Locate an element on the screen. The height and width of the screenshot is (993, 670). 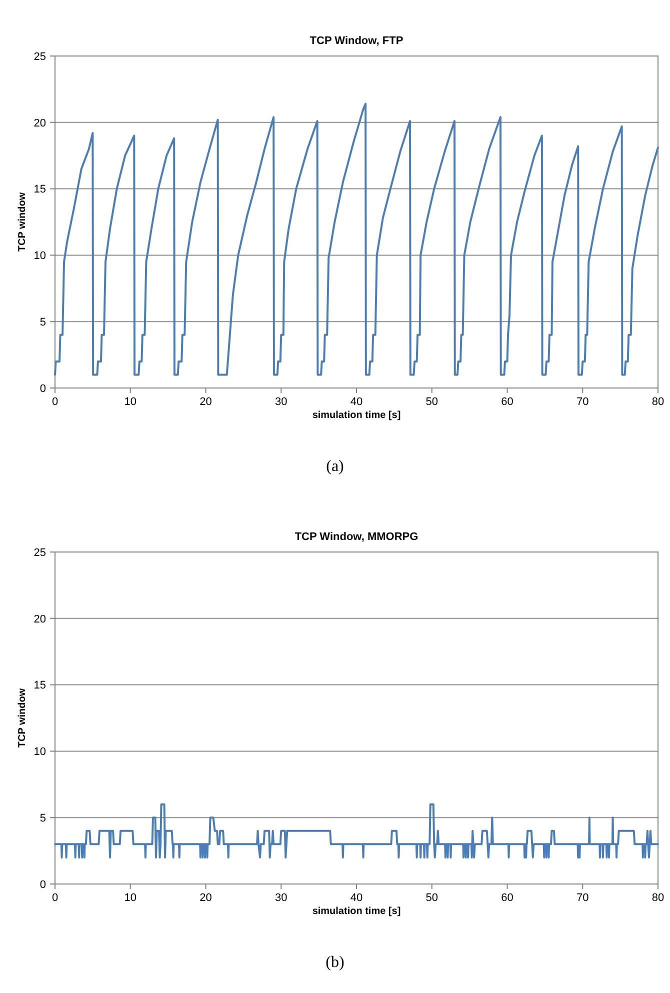
chart-title: TCP Window, MMORPG is located at coordinates (356, 537).